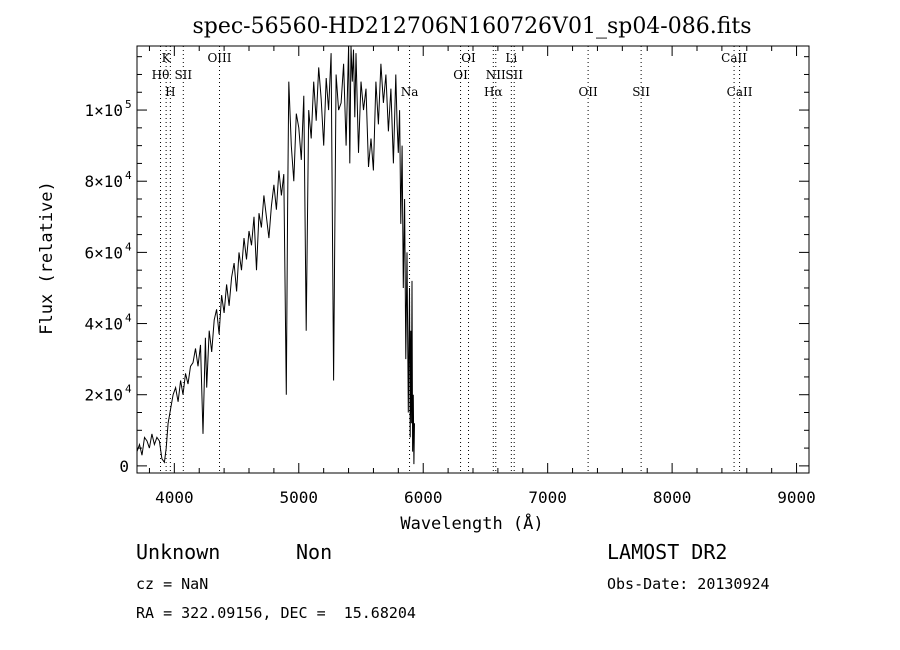 This screenshot has height=650, width=900. I want to click on y-axis-label: Flux (relative), so click(47, 258).